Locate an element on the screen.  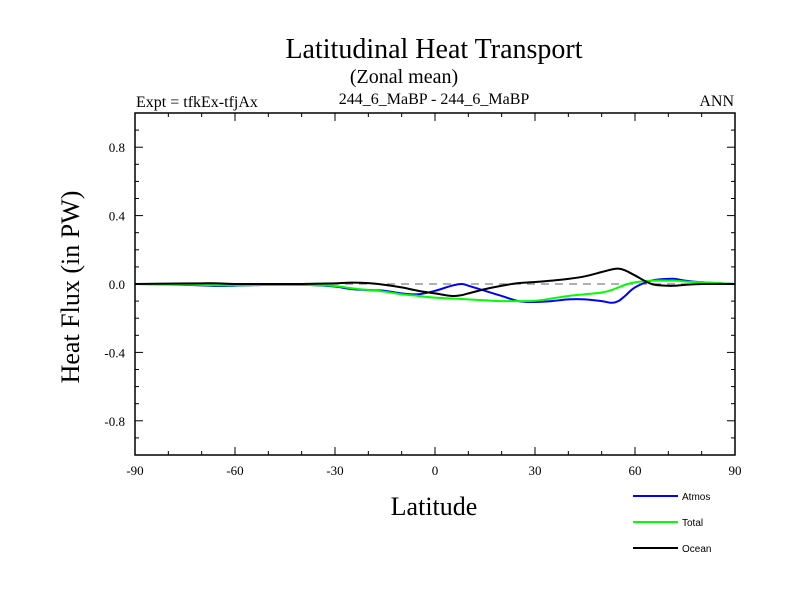
y-tick-label: -0.4 is located at coordinates (114, 352).